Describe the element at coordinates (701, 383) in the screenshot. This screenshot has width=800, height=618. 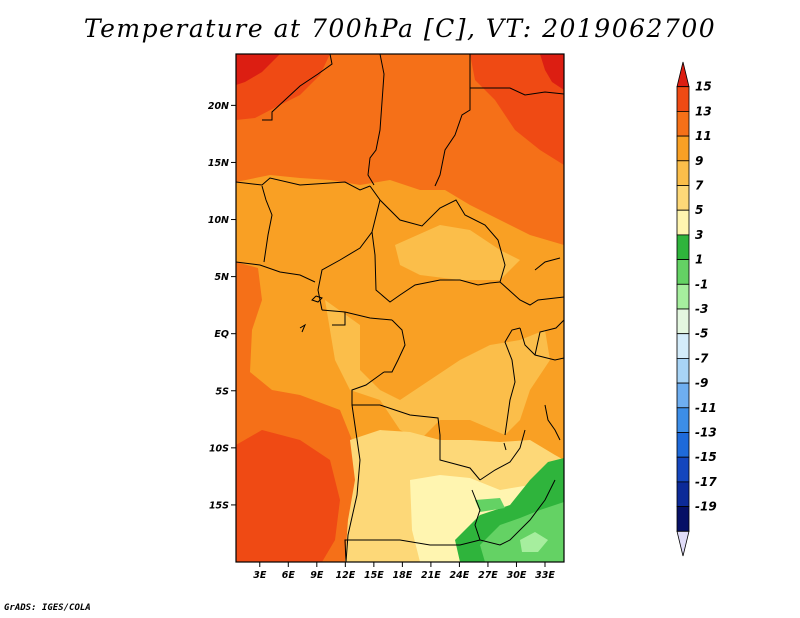
I see `colorbar-label: -9` at that location.